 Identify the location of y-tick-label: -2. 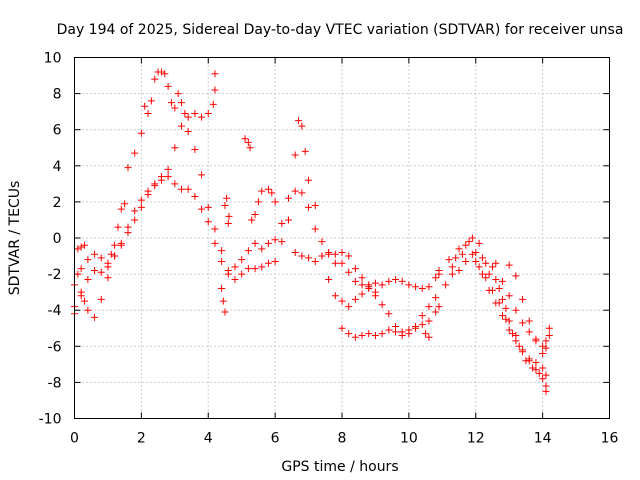
(55, 275).